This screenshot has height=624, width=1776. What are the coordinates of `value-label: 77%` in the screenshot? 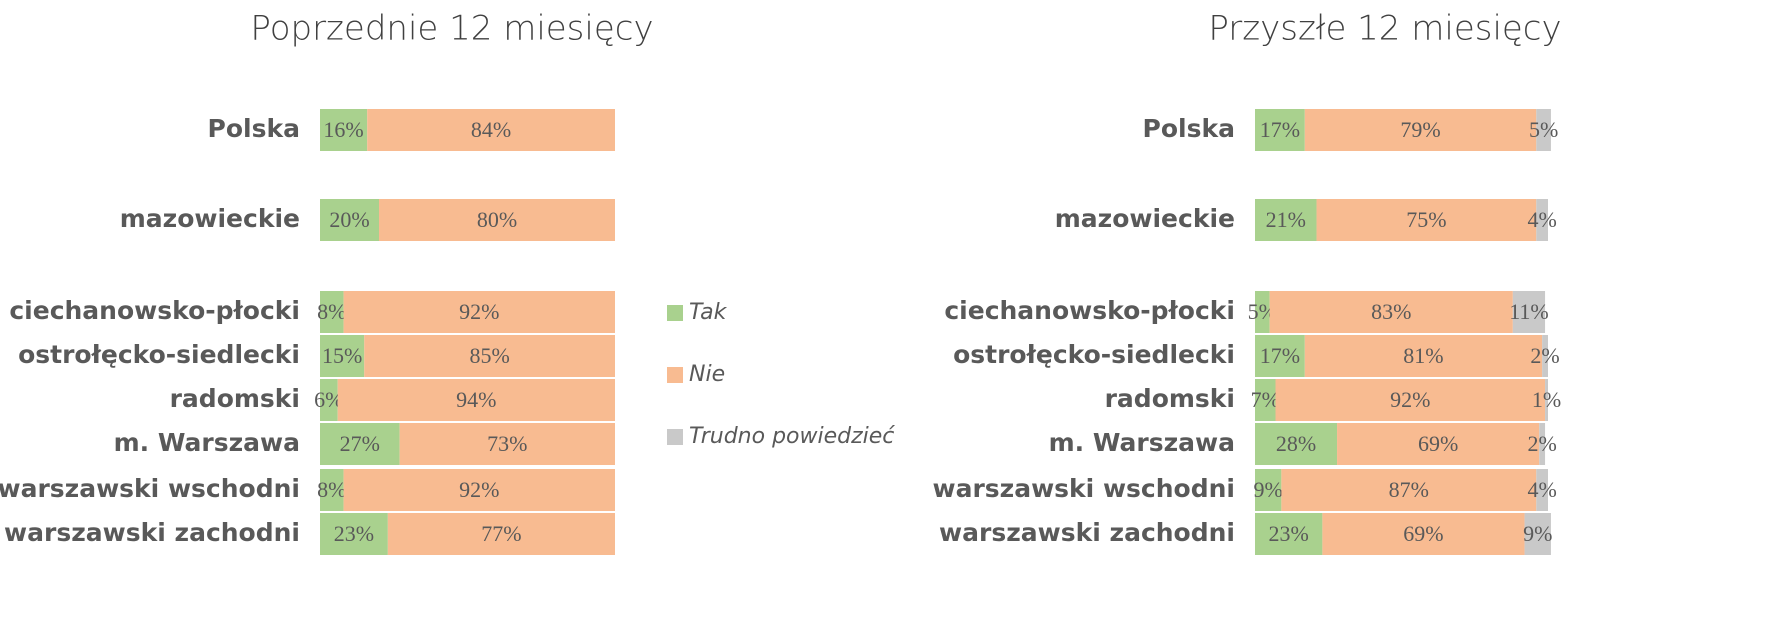 It's located at (501, 533).